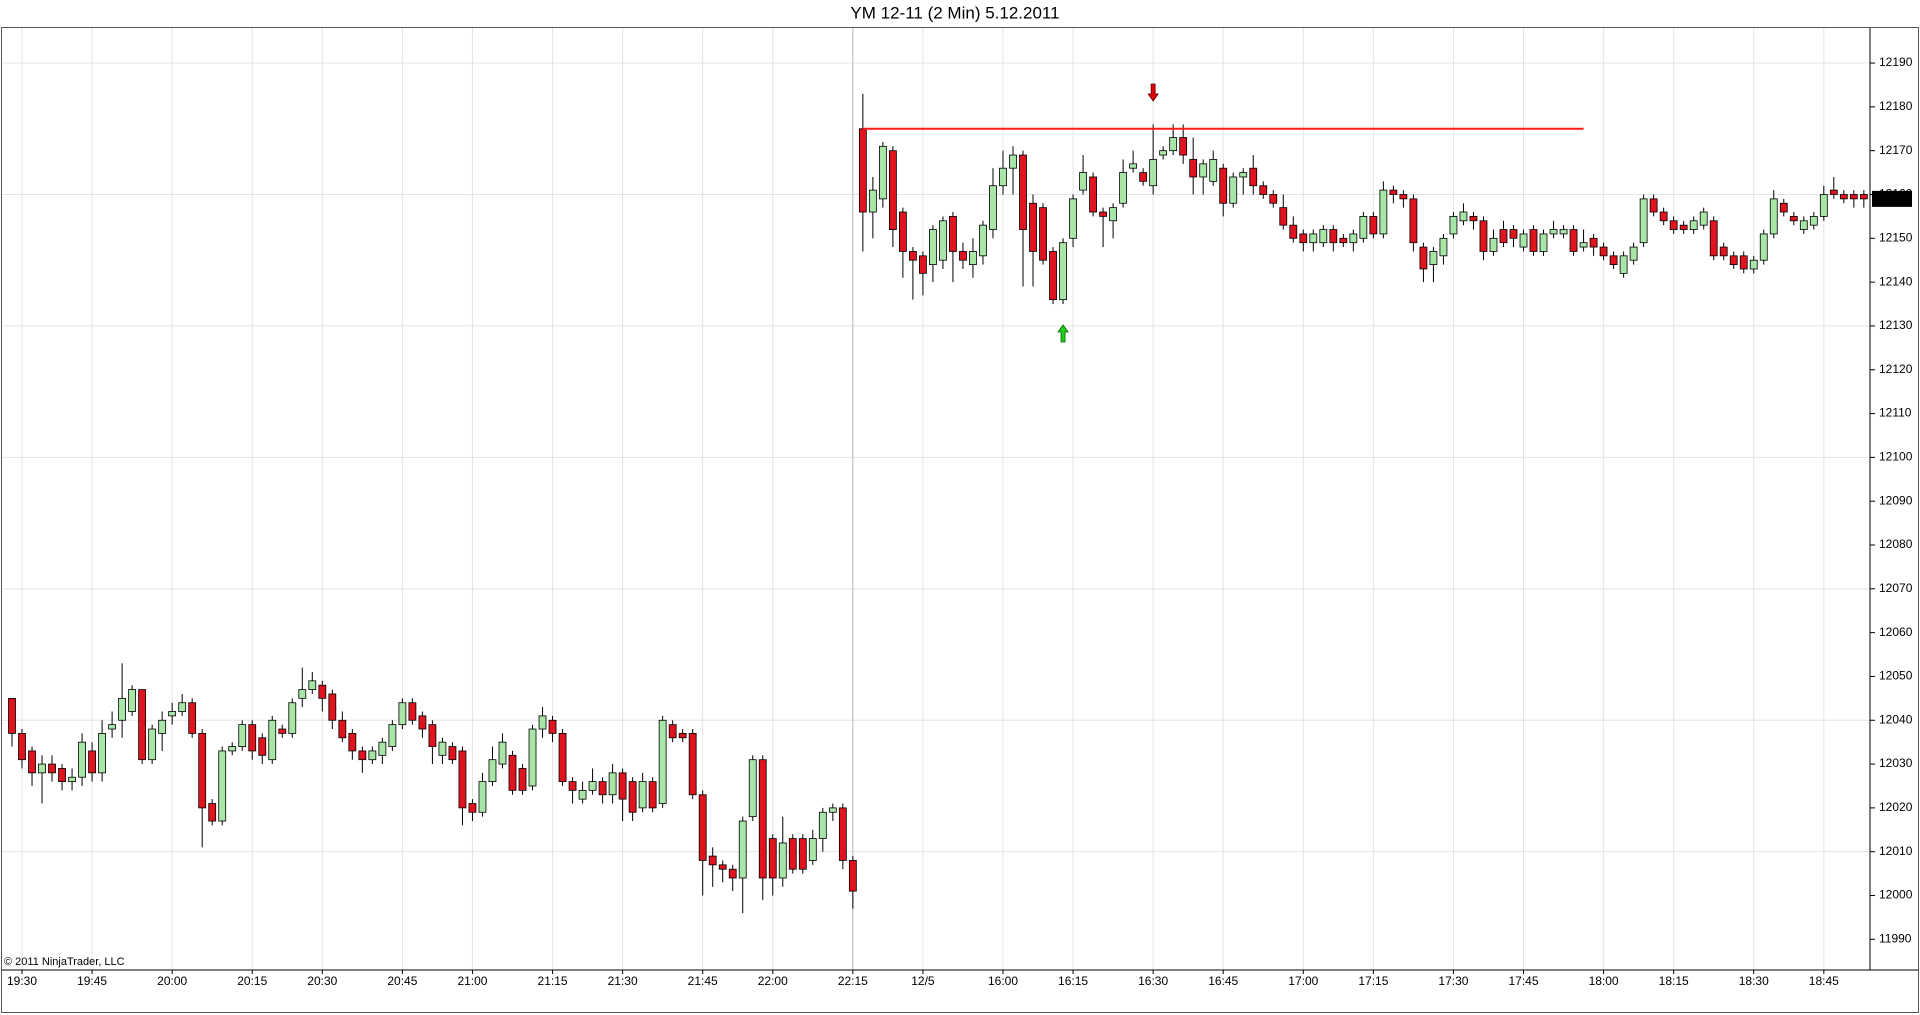  What do you see at coordinates (1896, 544) in the screenshot?
I see `y-tick-label: 12080` at bounding box center [1896, 544].